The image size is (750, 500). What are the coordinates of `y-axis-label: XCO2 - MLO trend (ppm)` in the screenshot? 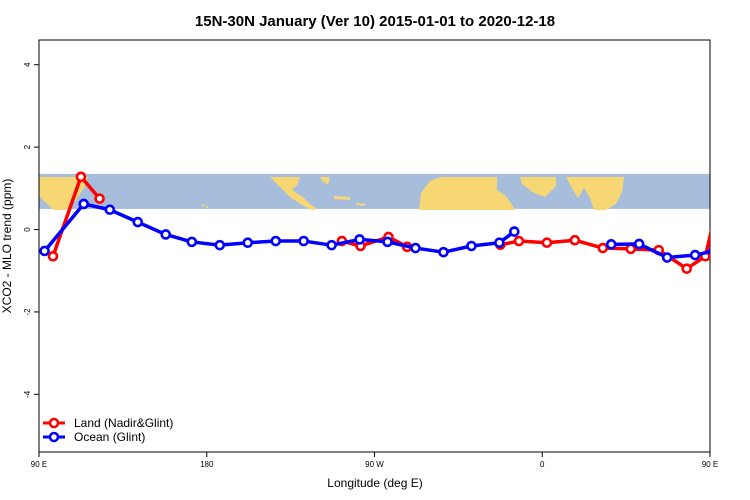 It's located at (7, 246).